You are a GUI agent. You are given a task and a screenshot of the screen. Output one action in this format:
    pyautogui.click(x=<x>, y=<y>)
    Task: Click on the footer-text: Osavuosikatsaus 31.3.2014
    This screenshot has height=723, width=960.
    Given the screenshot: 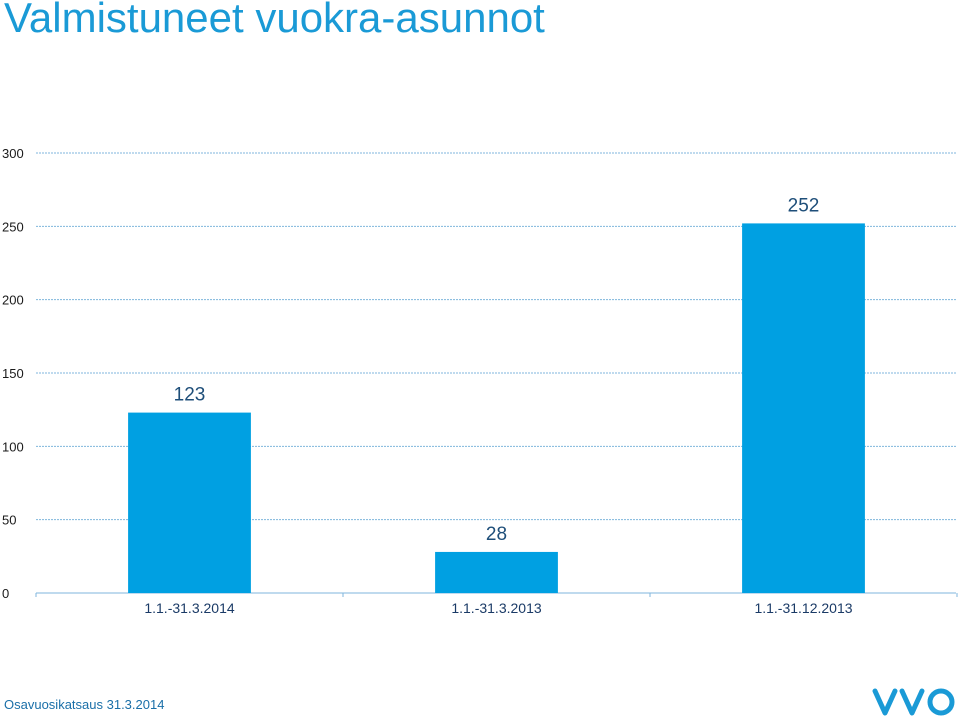 What is the action you would take?
    pyautogui.click(x=84, y=704)
    